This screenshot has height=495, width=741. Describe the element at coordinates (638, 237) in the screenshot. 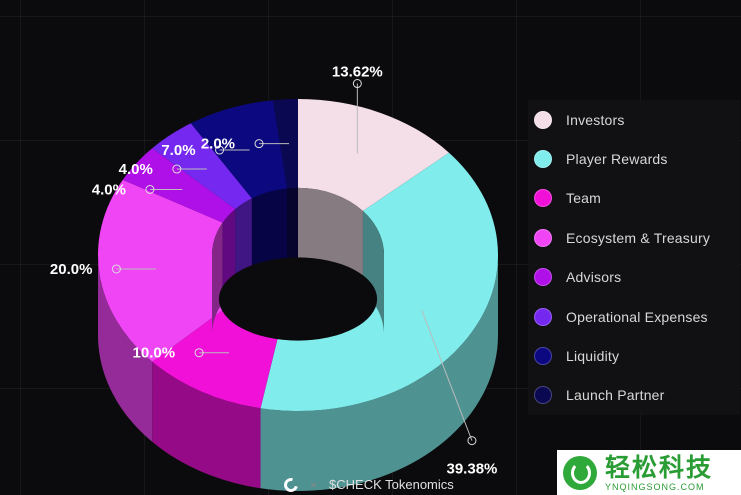

I see `legend-label: Ecosystem & Treasury` at that location.